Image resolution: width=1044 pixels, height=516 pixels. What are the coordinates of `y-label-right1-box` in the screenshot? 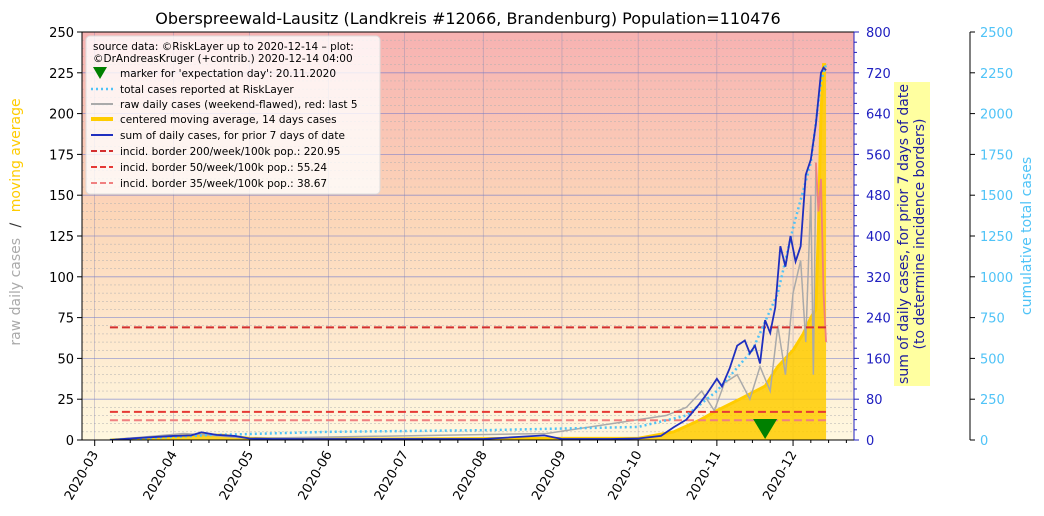 It's located at (912, 234).